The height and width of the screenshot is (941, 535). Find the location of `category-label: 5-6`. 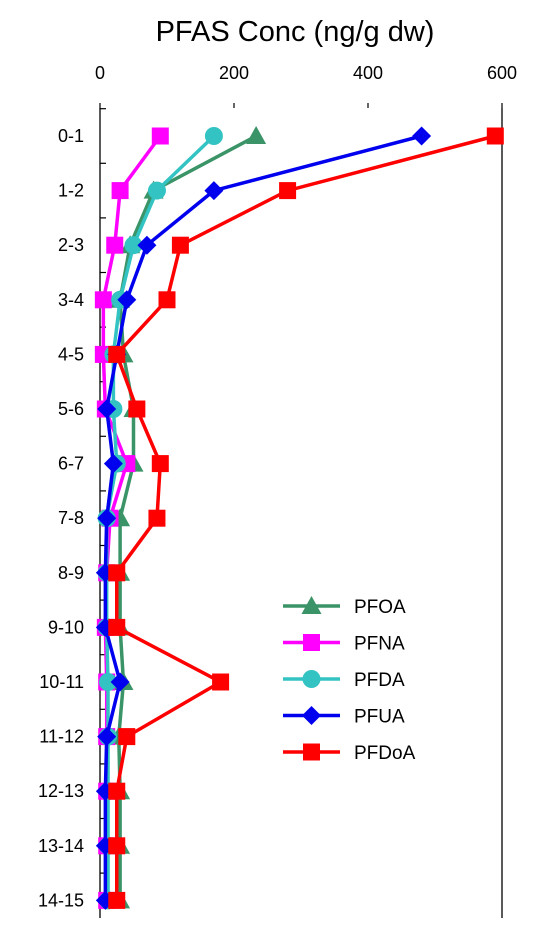

category-label: 5-6 is located at coordinates (71, 409).